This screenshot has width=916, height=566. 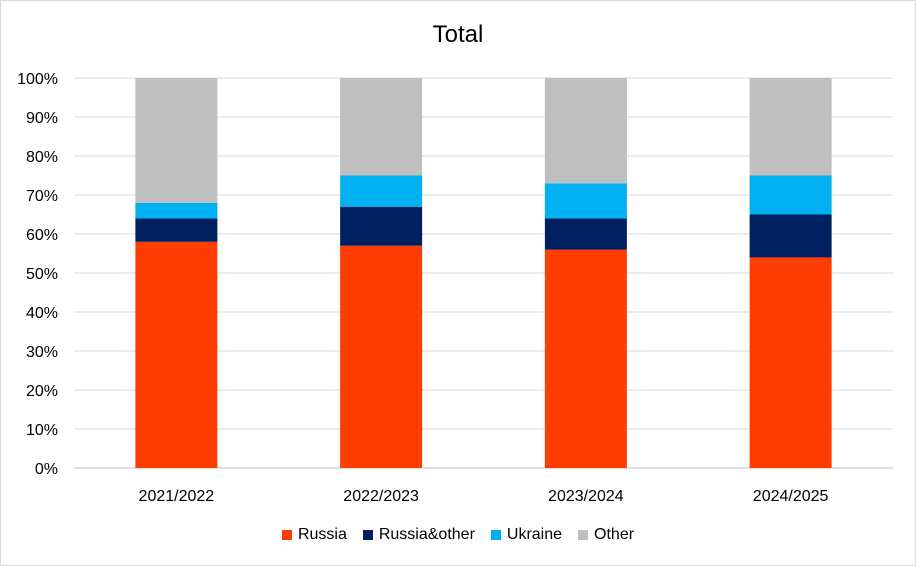 I want to click on legend-label: Russia&other, so click(x=426, y=534).